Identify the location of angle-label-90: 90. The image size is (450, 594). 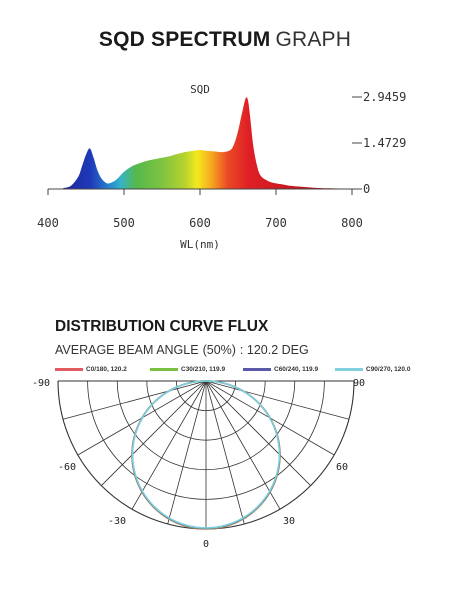
(359, 383).